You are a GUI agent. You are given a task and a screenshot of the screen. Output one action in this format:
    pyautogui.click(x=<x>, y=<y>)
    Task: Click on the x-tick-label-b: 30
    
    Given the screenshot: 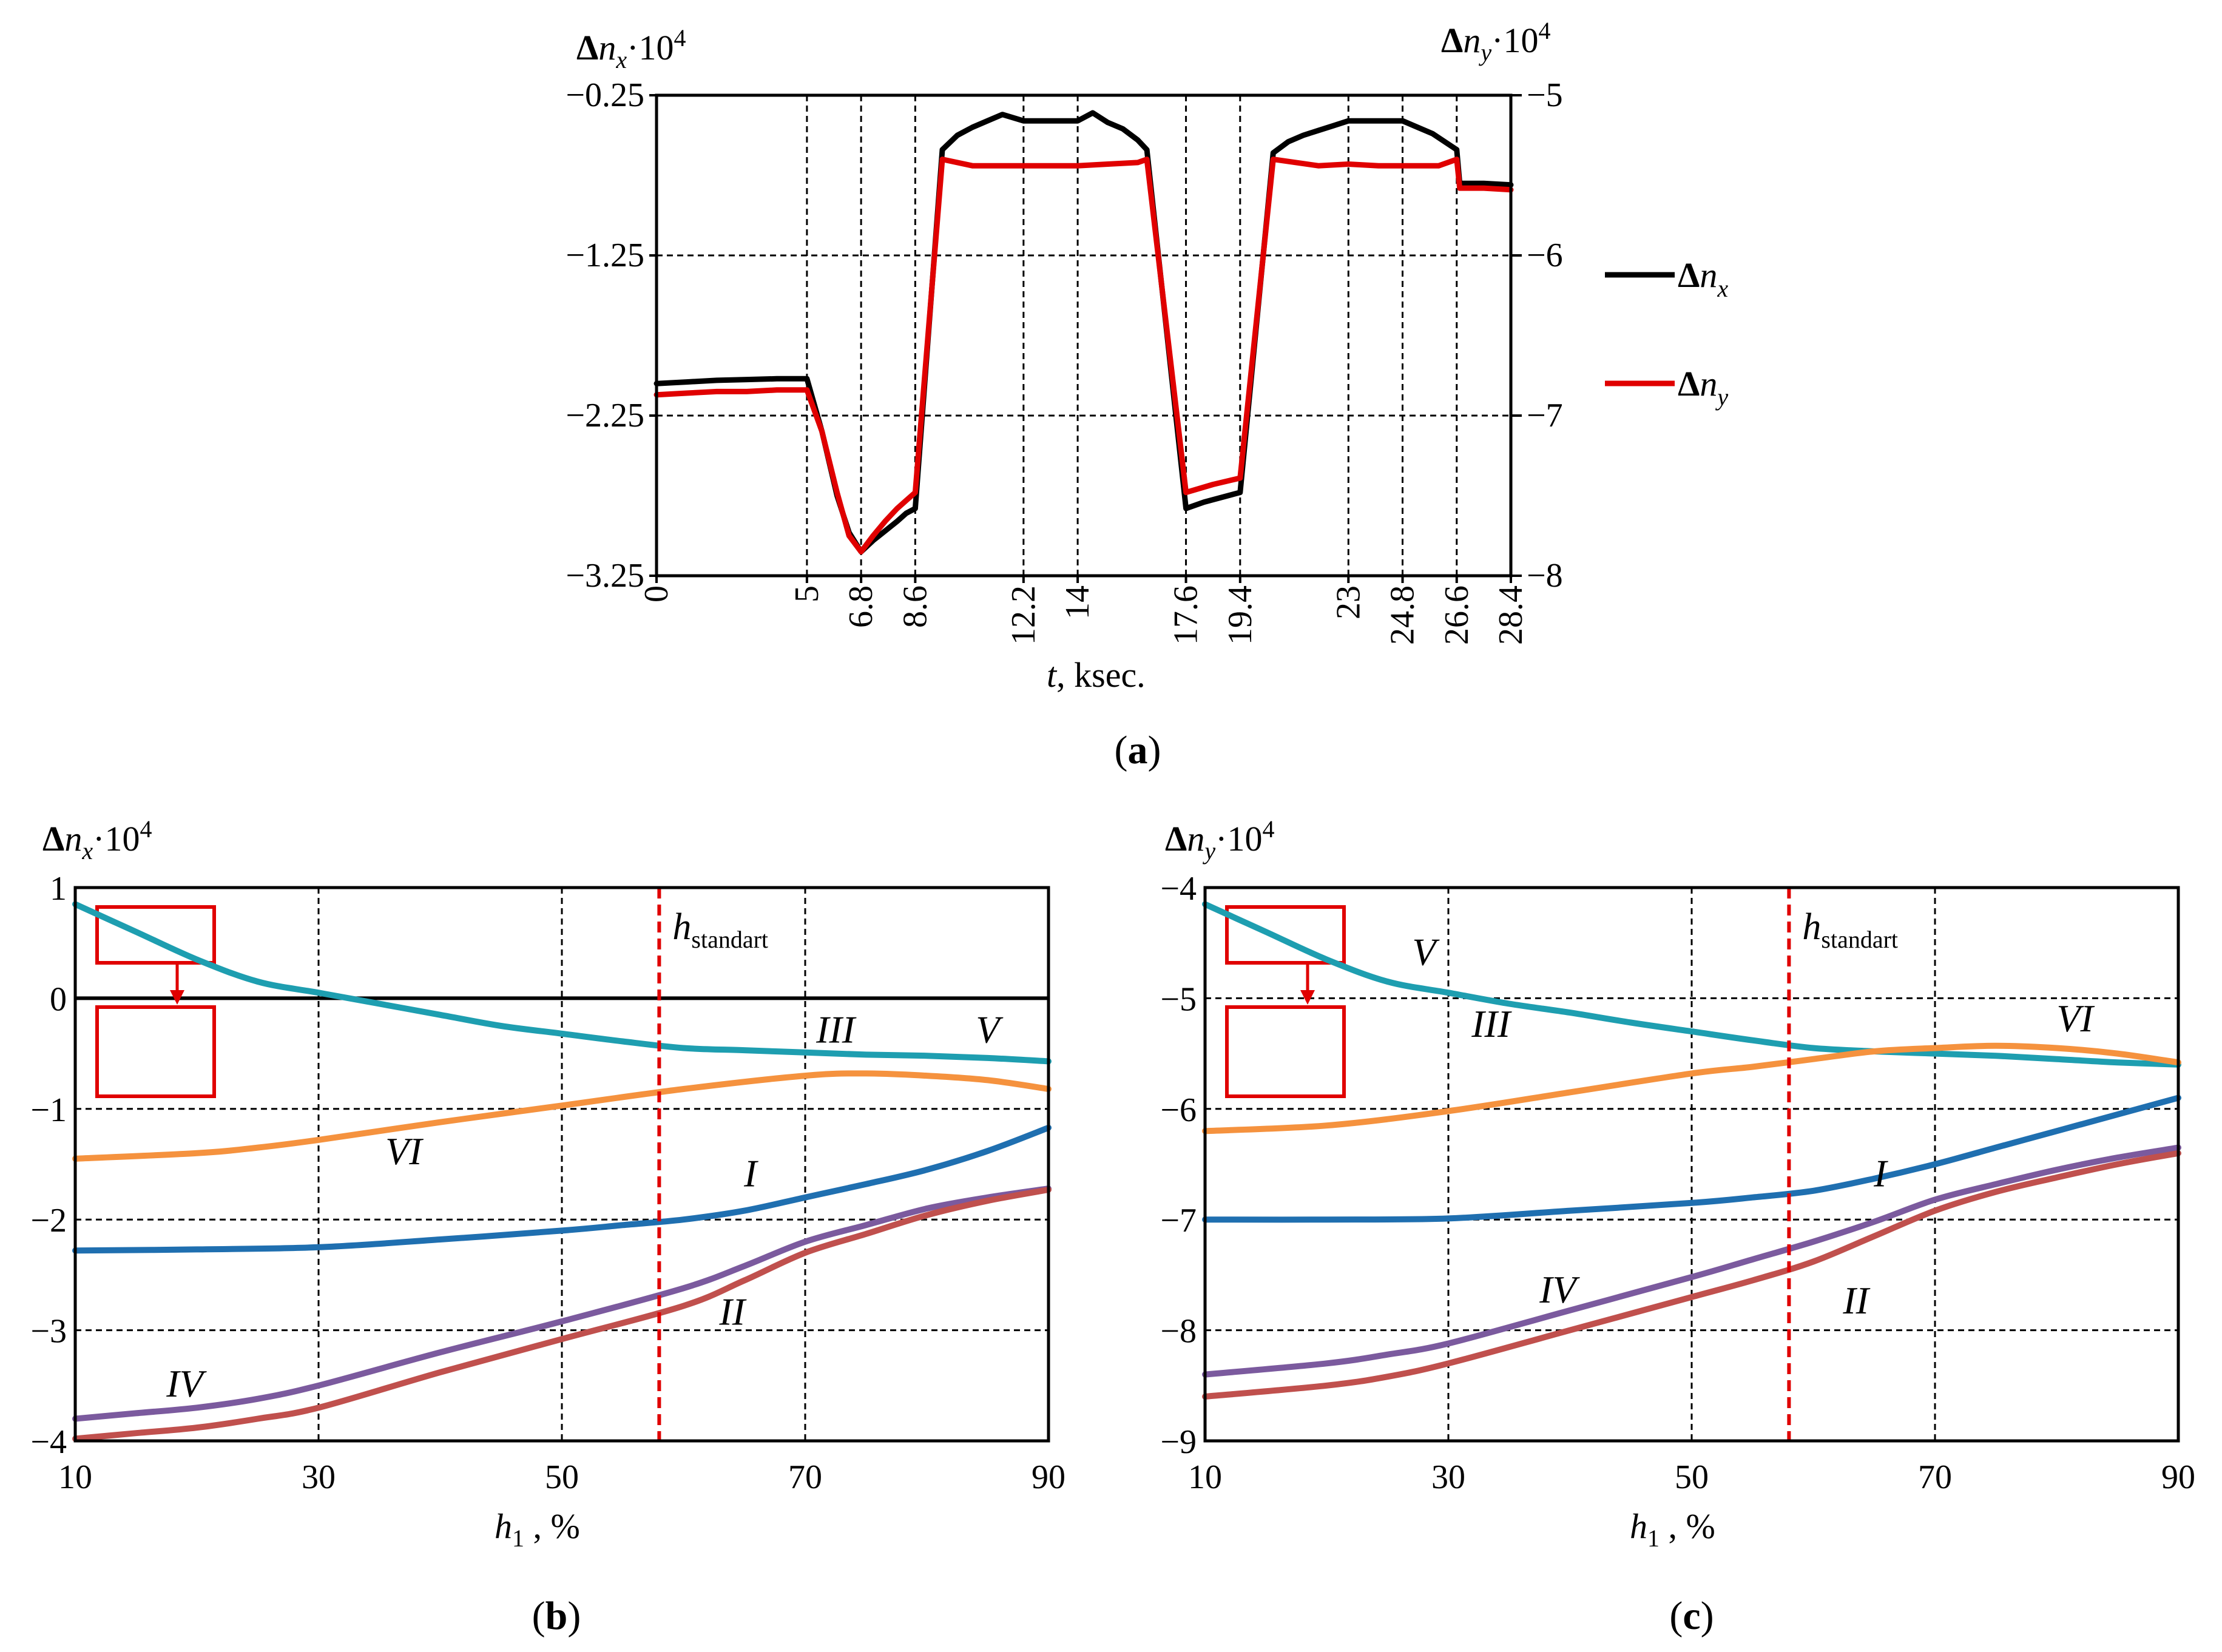 What is the action you would take?
    pyautogui.click(x=319, y=1477)
    